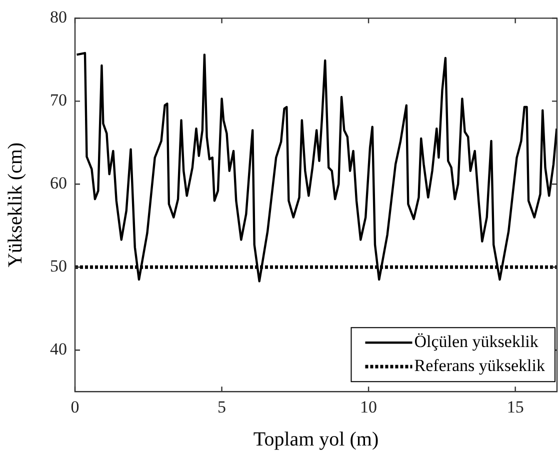 This screenshot has height=458, width=559. What do you see at coordinates (58, 17) in the screenshot?
I see `y-tick-label: 80` at bounding box center [58, 17].